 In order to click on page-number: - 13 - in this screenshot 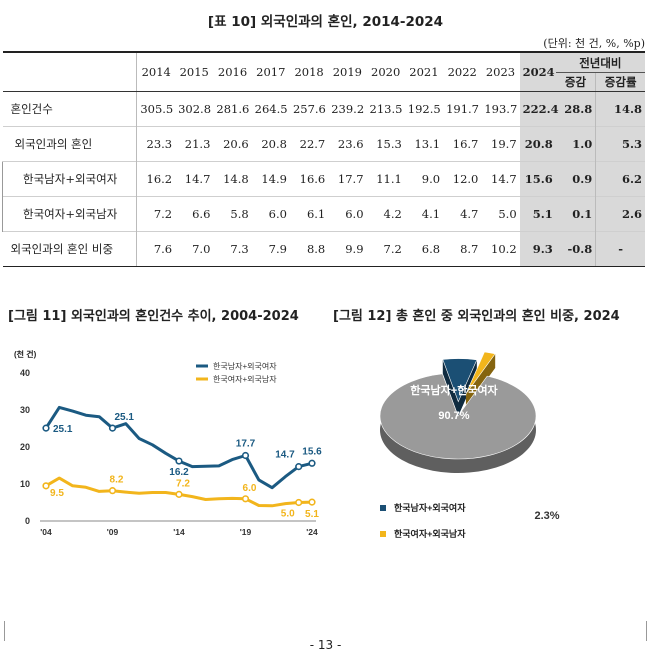, I will do `click(325, 645)`.